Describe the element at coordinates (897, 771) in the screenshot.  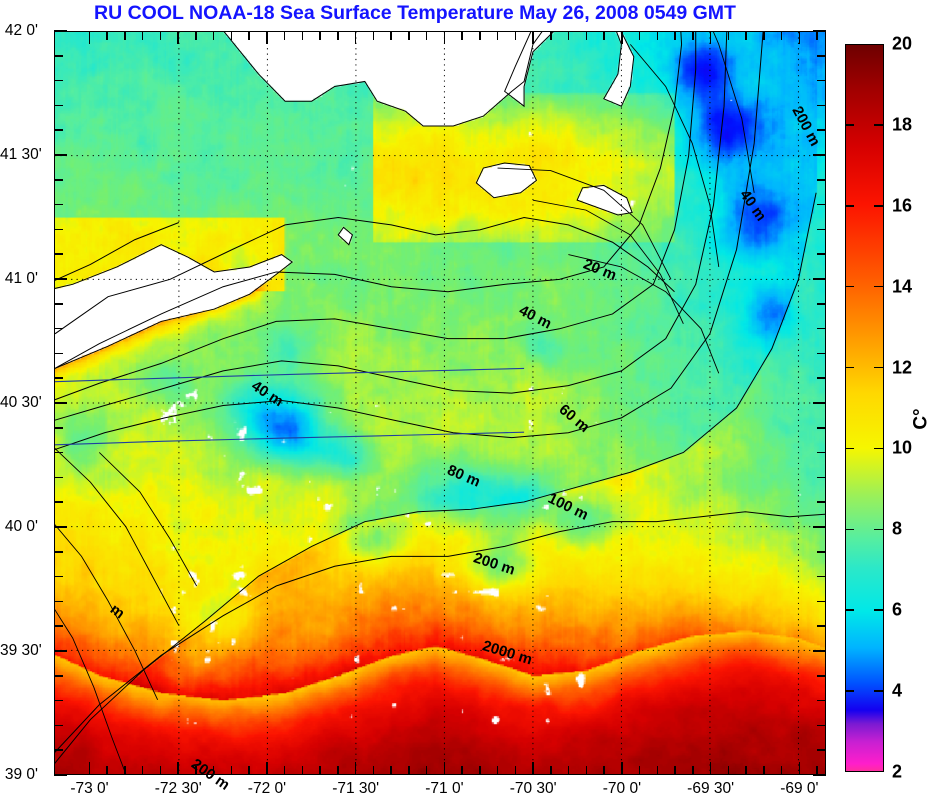
I see `colorbar-tick-label: 2` at that location.